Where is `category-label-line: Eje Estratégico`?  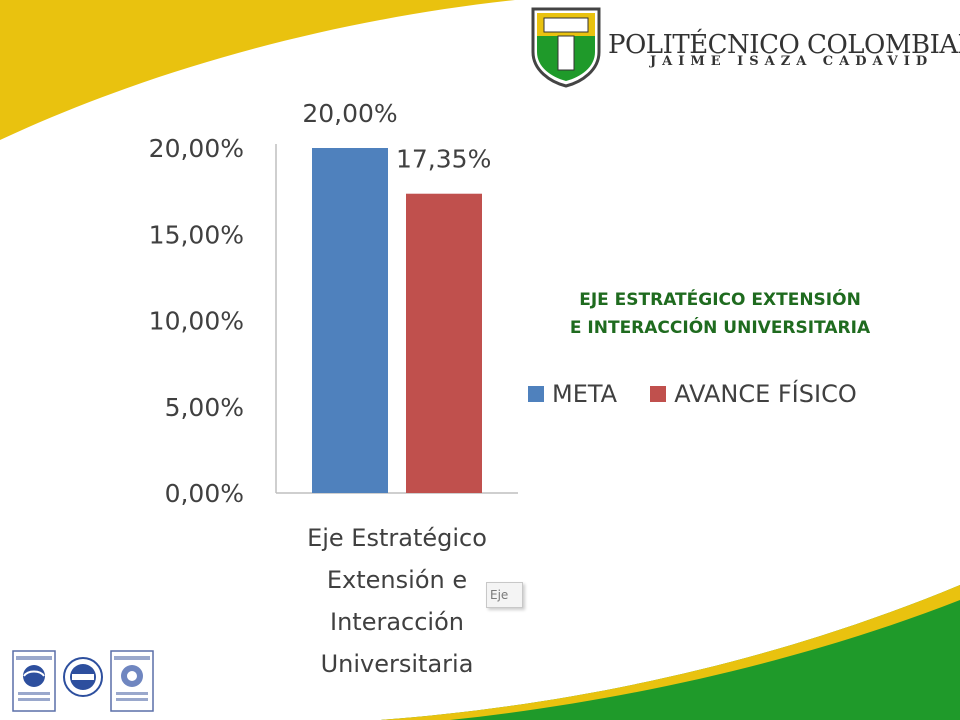 category-label-line: Eje Estratégico is located at coordinates (397, 538).